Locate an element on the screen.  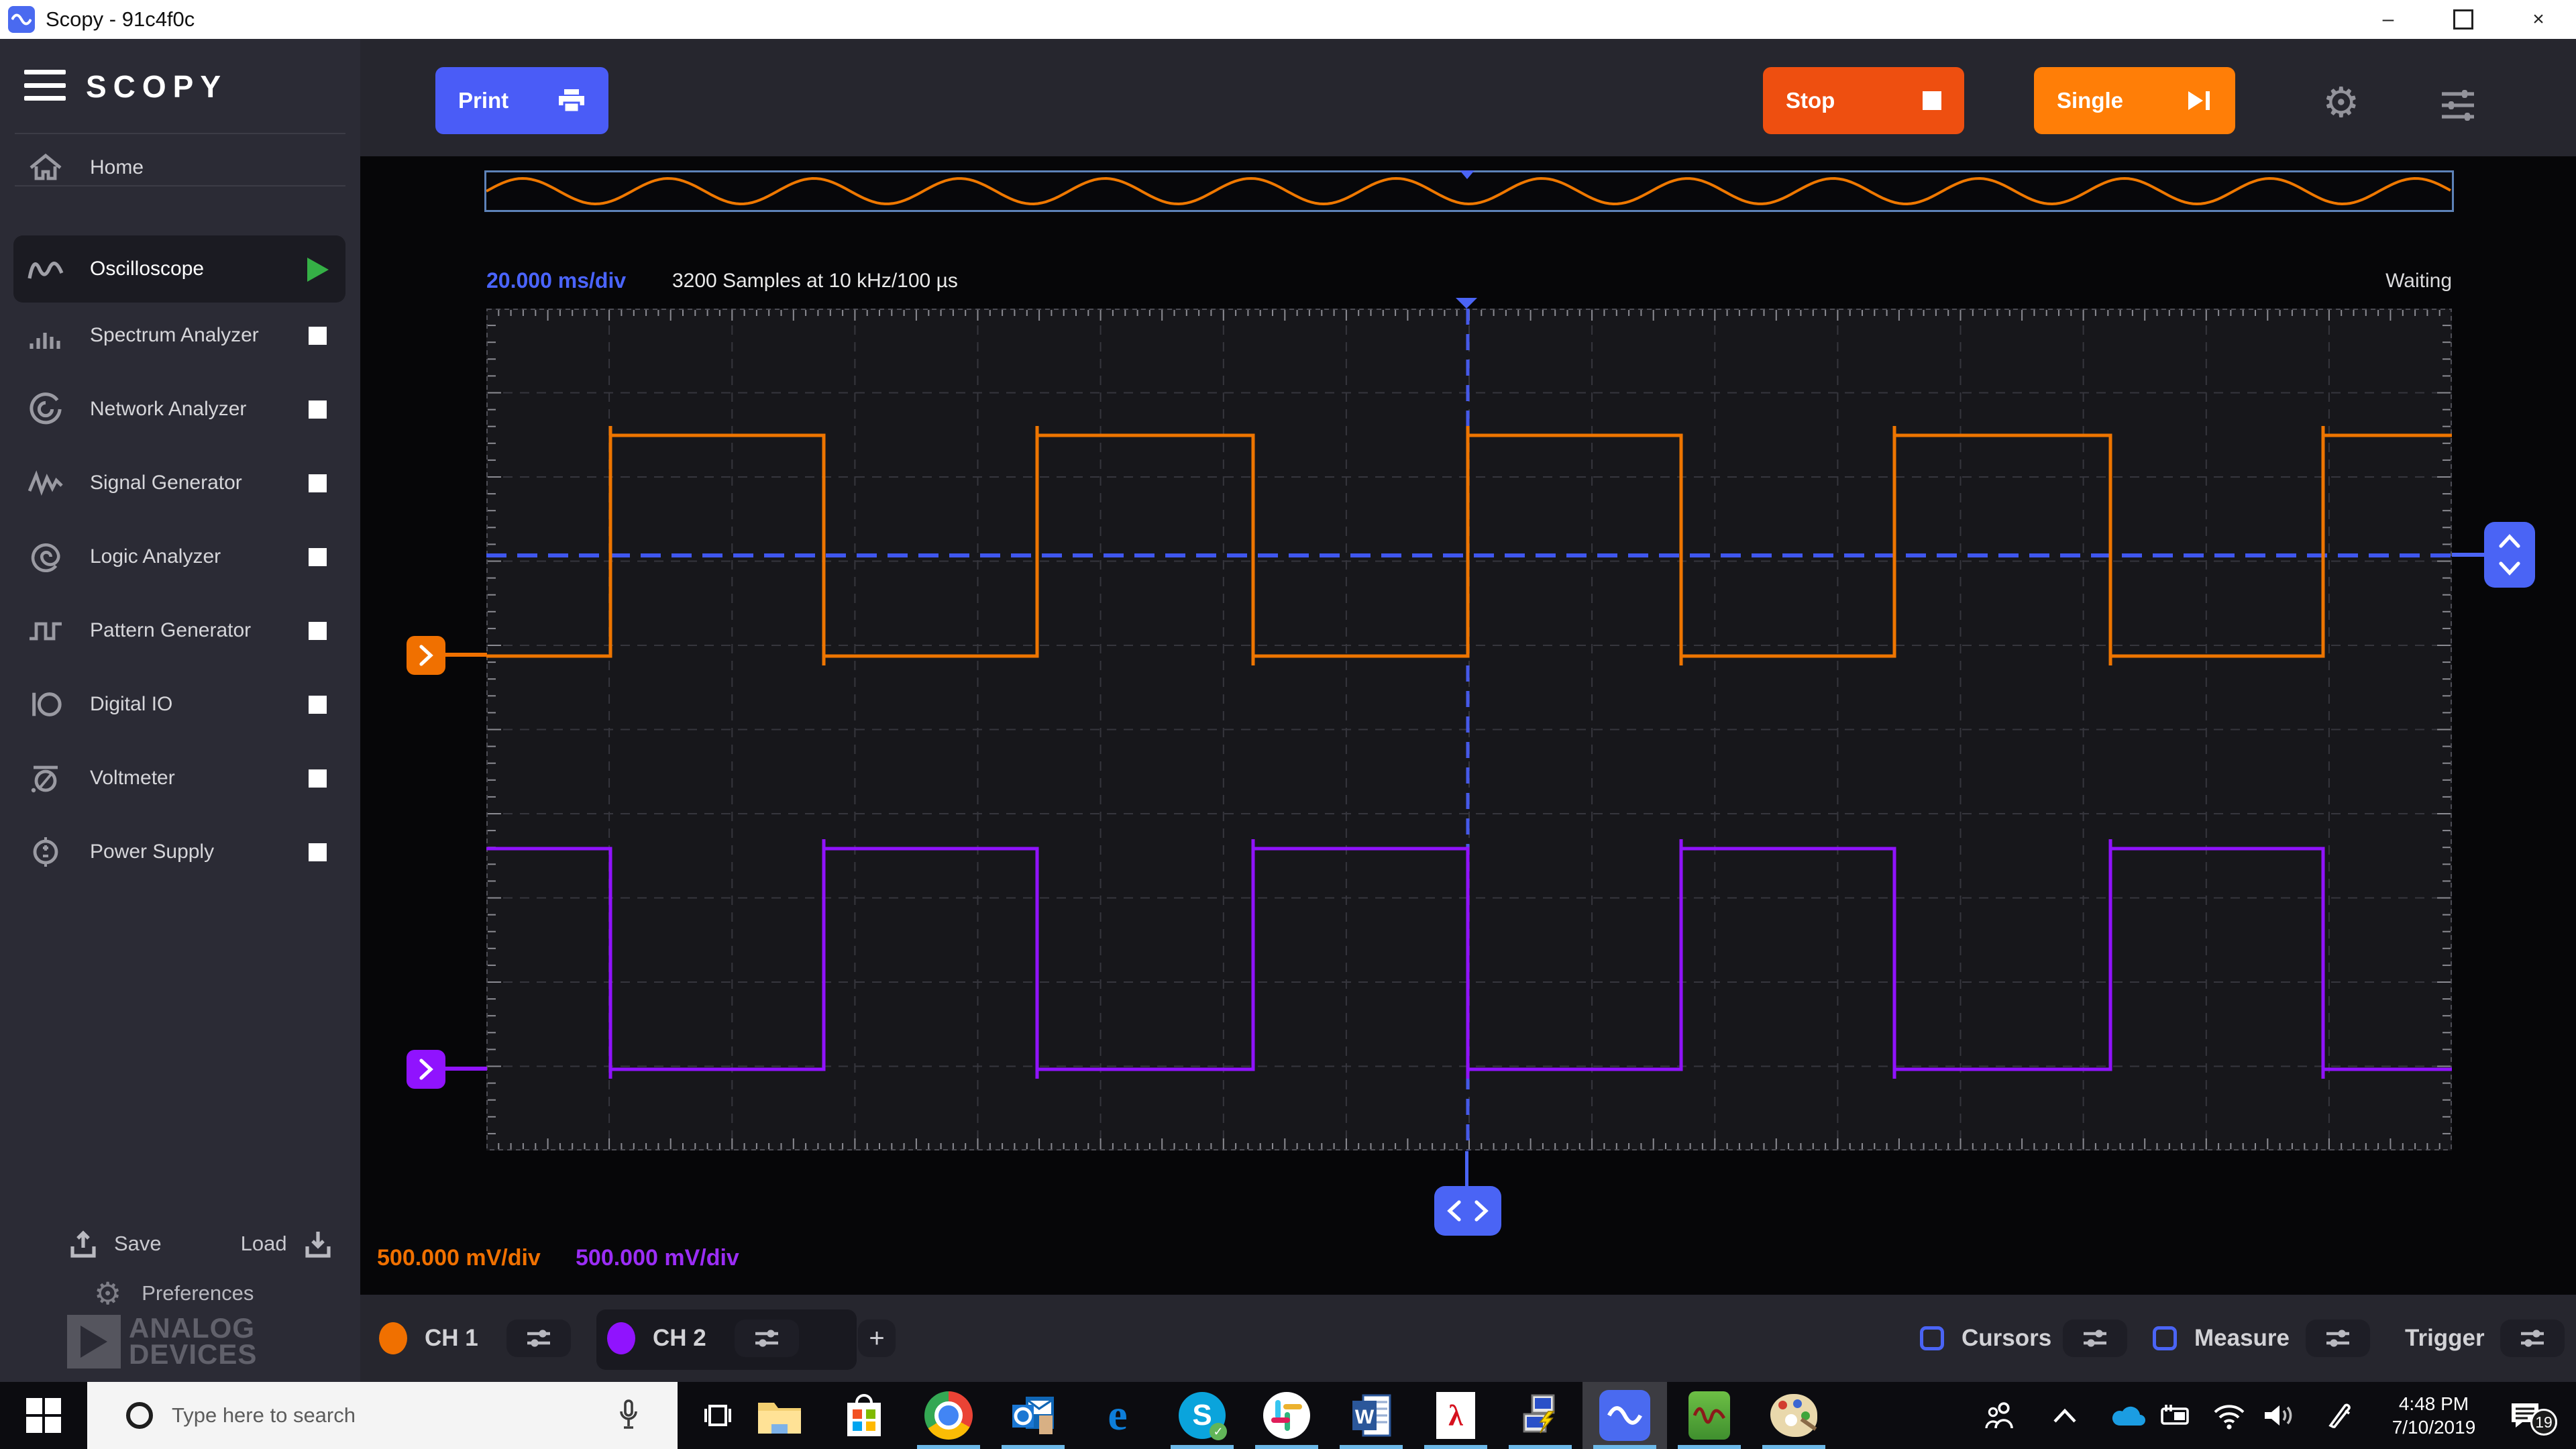
people-icon is located at coordinates (1999, 1415).